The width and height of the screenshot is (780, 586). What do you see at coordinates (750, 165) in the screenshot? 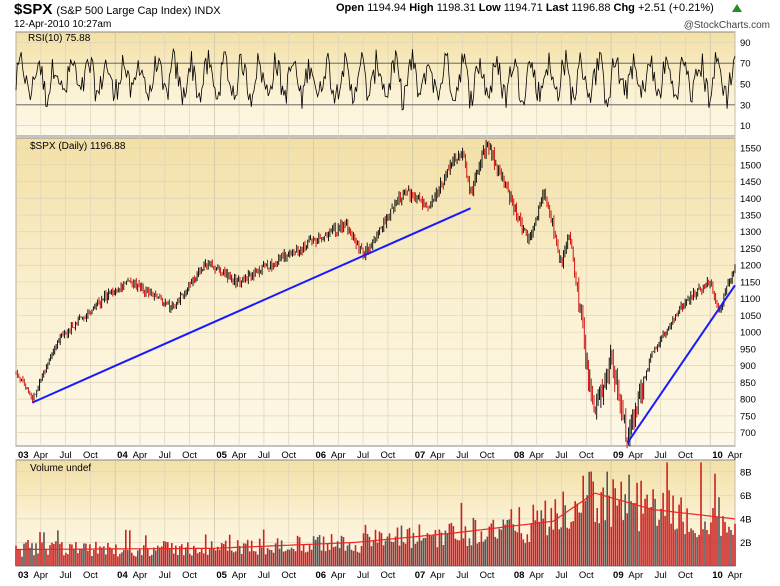
I see `price-tick-label: 1500` at bounding box center [750, 165].